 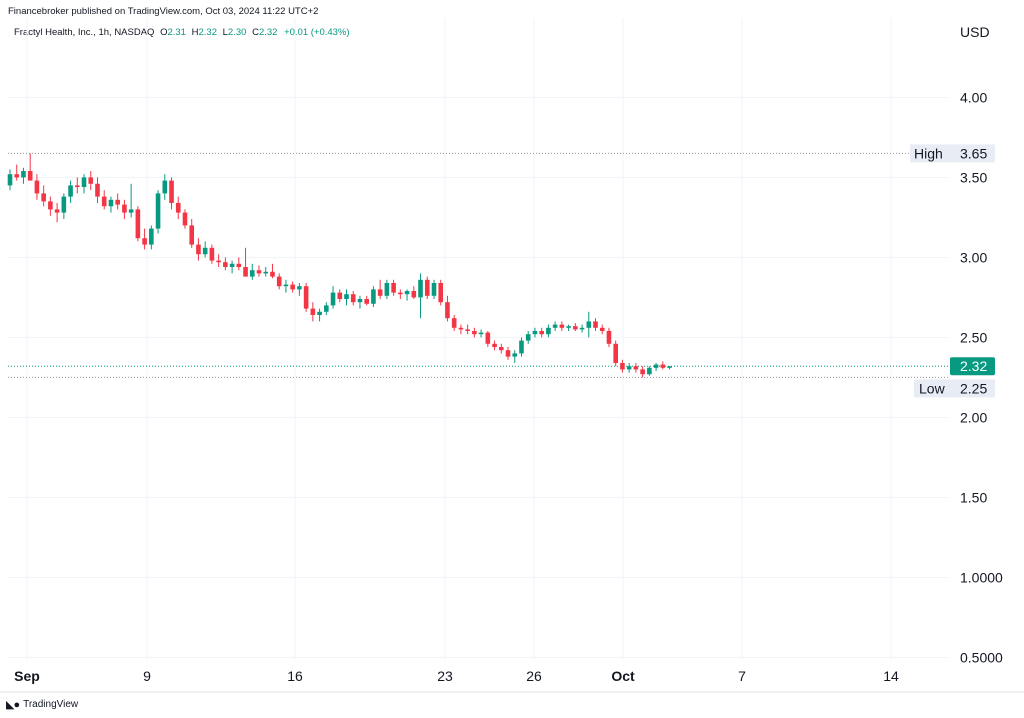 What do you see at coordinates (952, 271) in the screenshot?
I see `price-tags: High 3.65 Low 2.25 2.32` at bounding box center [952, 271].